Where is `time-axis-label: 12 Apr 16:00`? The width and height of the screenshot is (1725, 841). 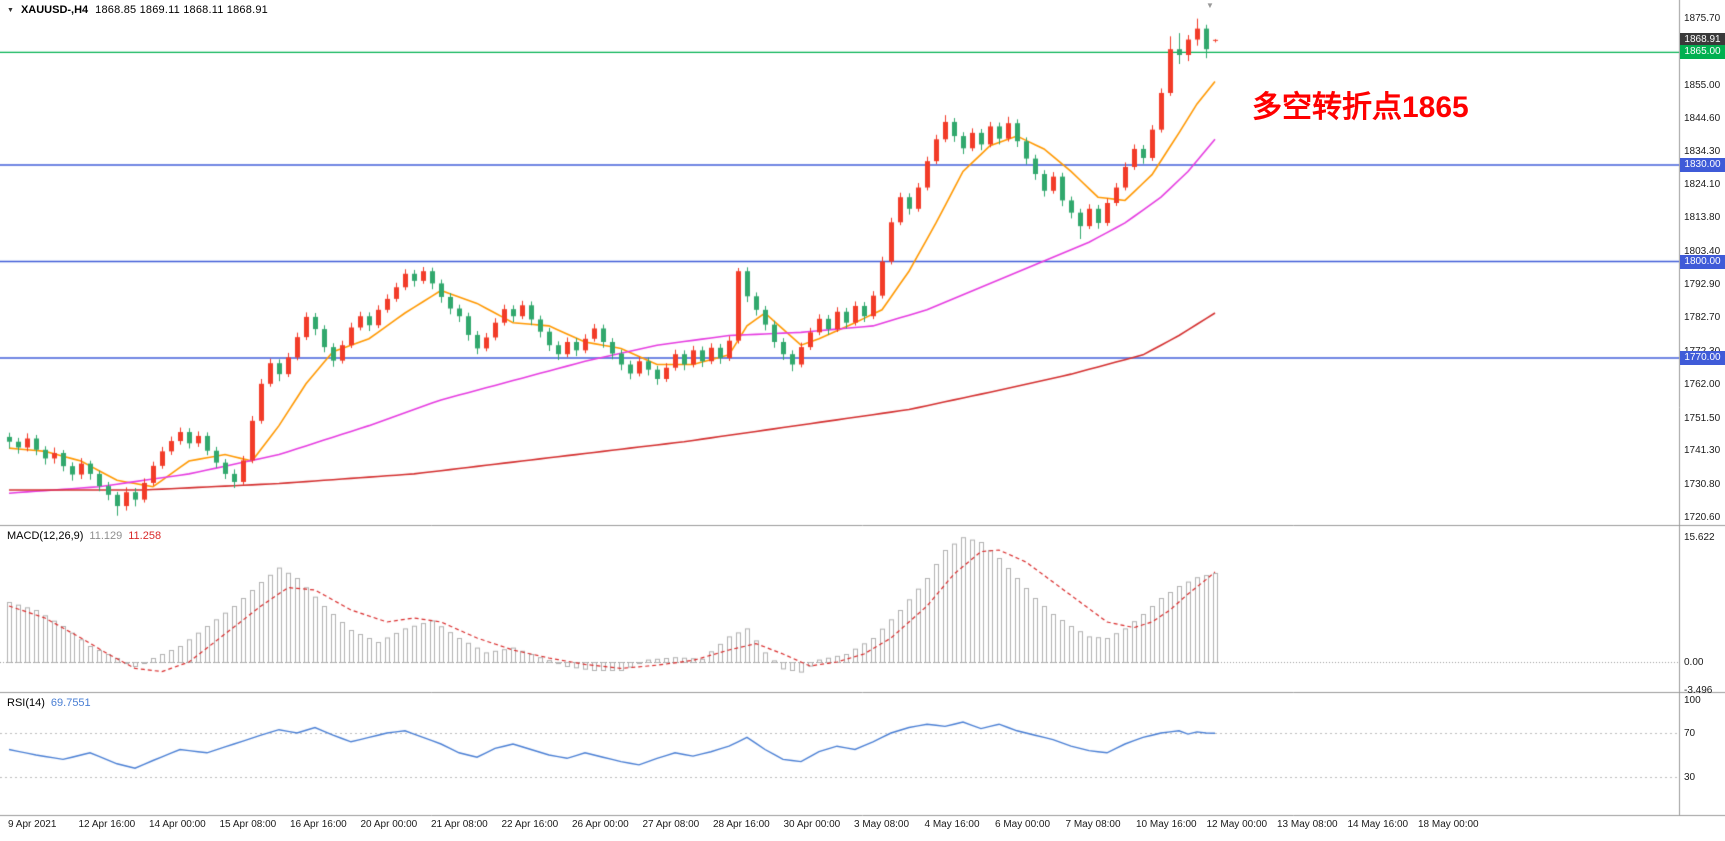 time-axis-label: 12 Apr 16:00 is located at coordinates (107, 824).